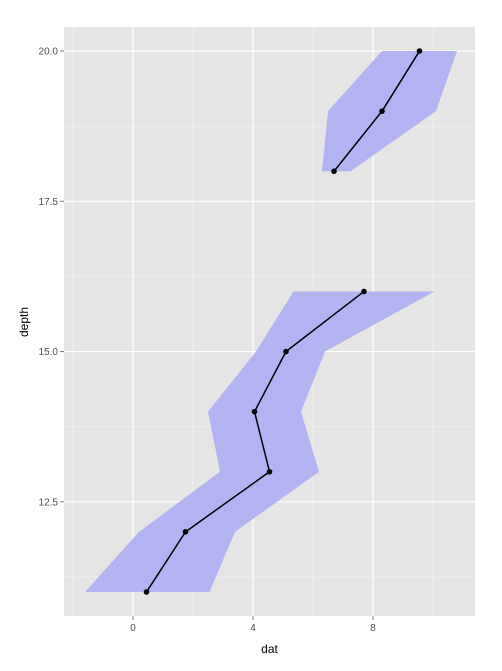 The image size is (502, 671). What do you see at coordinates (49, 502) in the screenshot?
I see `y-tick-label: 12.5` at bounding box center [49, 502].